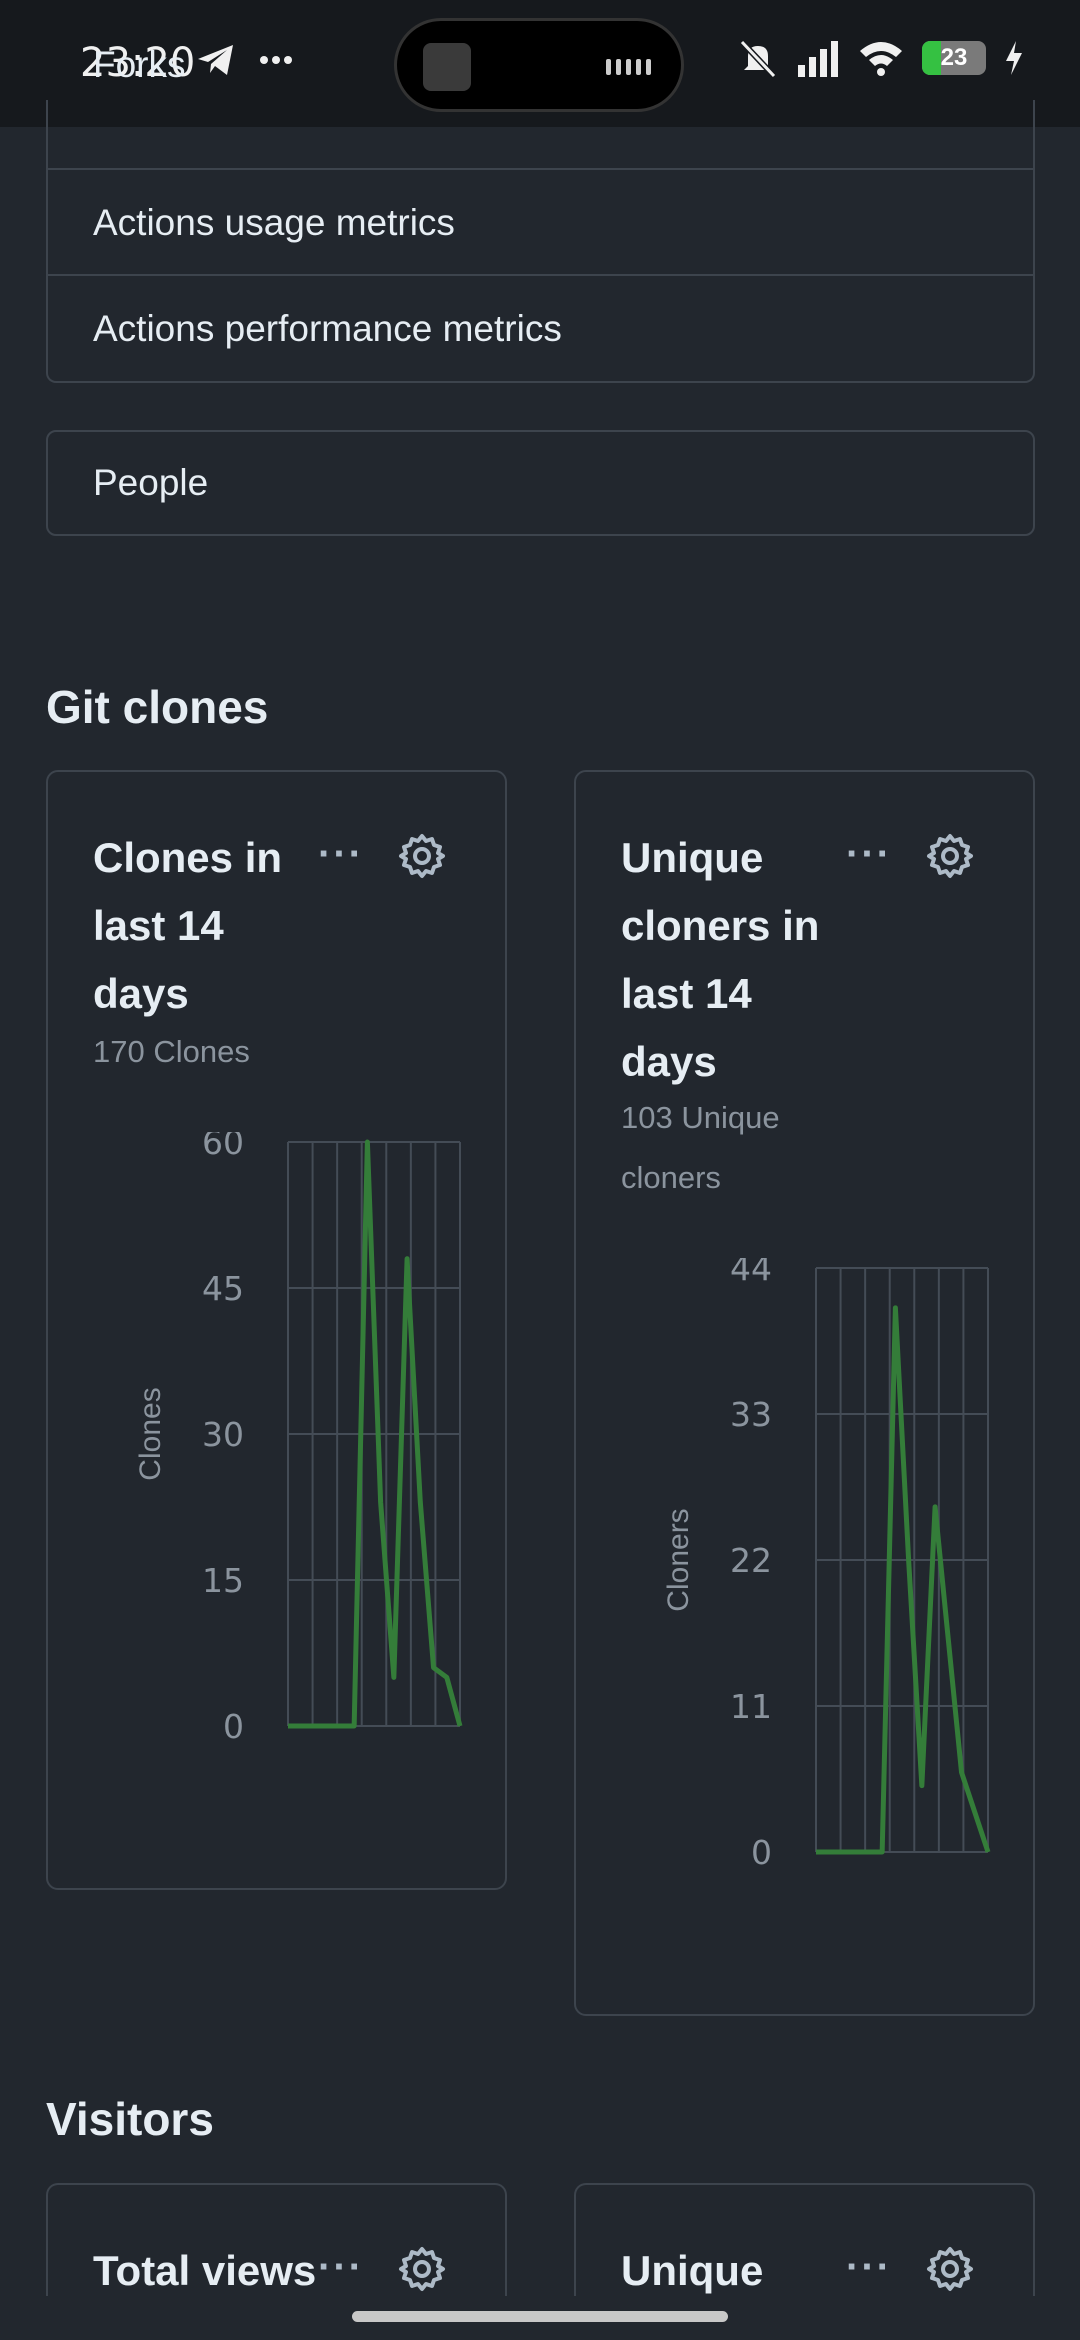 This screenshot has height=2340, width=1080. Describe the element at coordinates (327, 328) in the screenshot. I see `list-item-label: Actions performance metrics` at that location.